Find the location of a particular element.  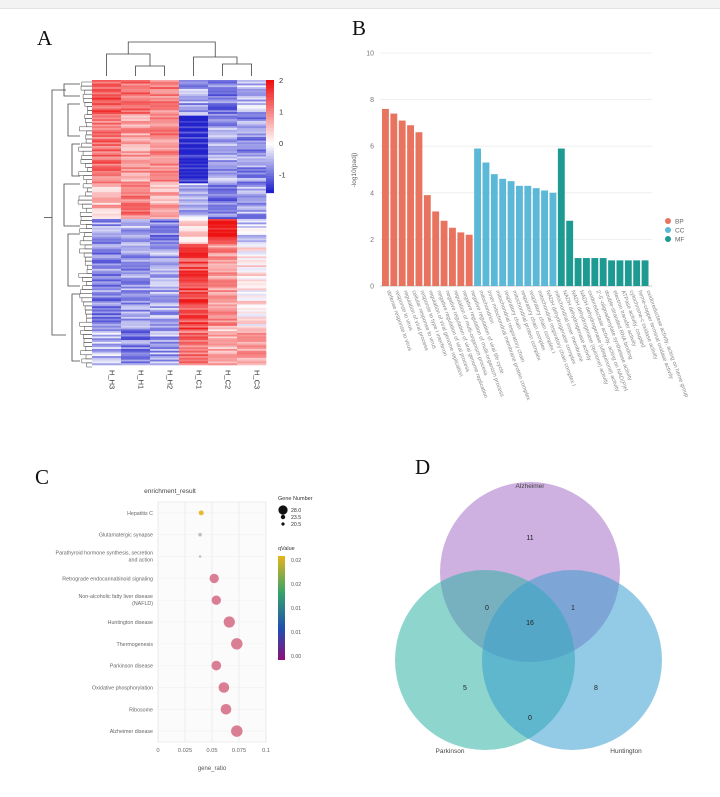

column-label: H_H2 is located at coordinates (170, 379).